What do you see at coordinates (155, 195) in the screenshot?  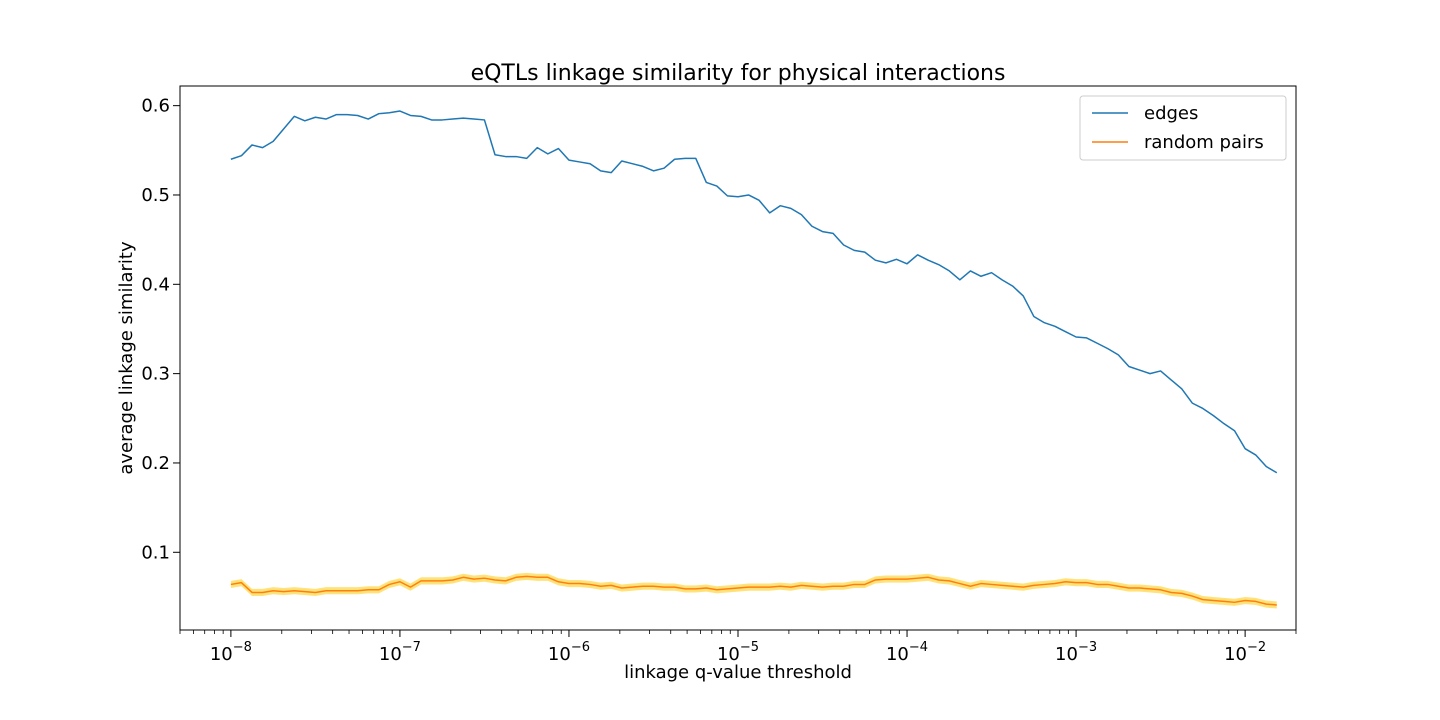 I see `y-tick-label-4: 0.5` at bounding box center [155, 195].